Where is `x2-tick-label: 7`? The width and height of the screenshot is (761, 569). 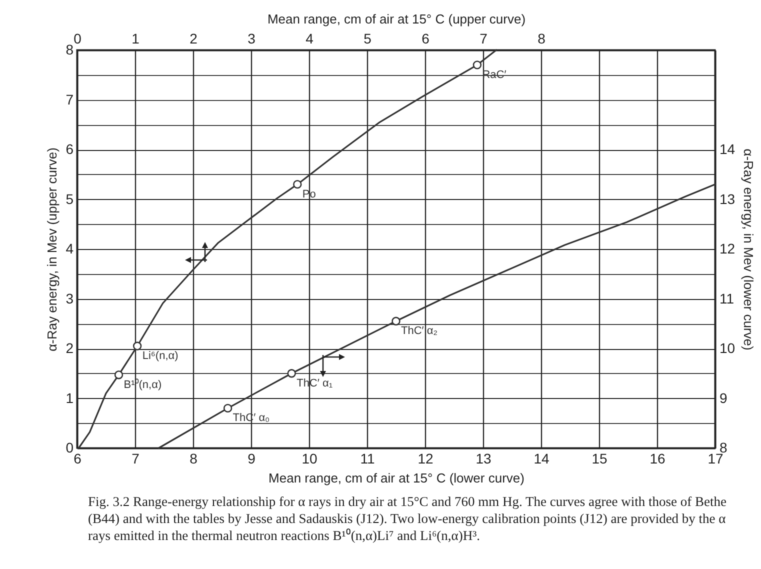 x2-tick-label: 7 is located at coordinates (484, 38).